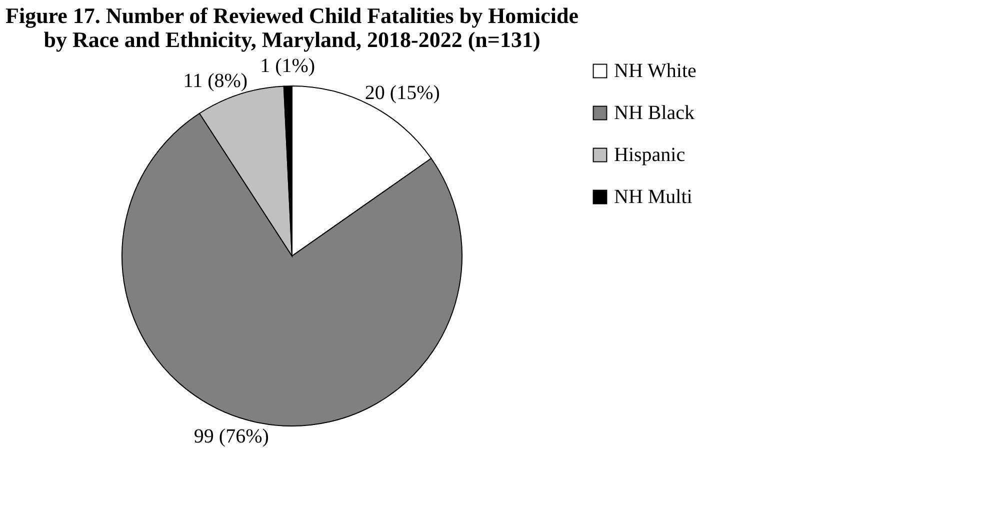 The height and width of the screenshot is (508, 990). Describe the element at coordinates (231, 437) in the screenshot. I see `data-label: 99 (76%)` at that location.